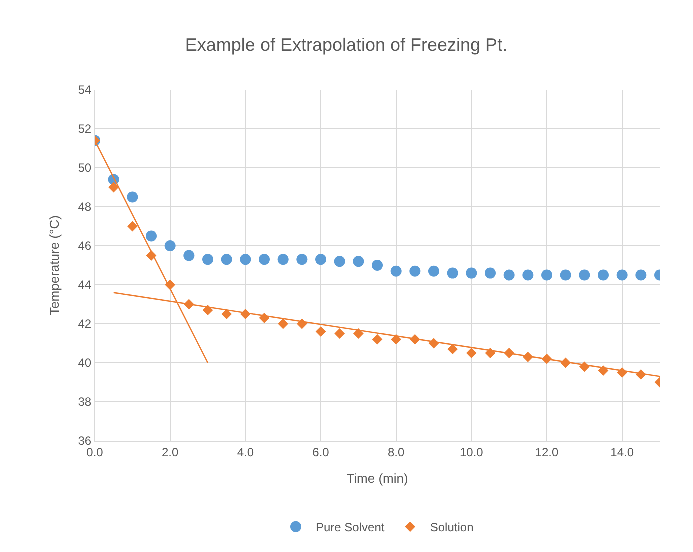  I want to click on y-tick-label: 46, so click(85, 246).